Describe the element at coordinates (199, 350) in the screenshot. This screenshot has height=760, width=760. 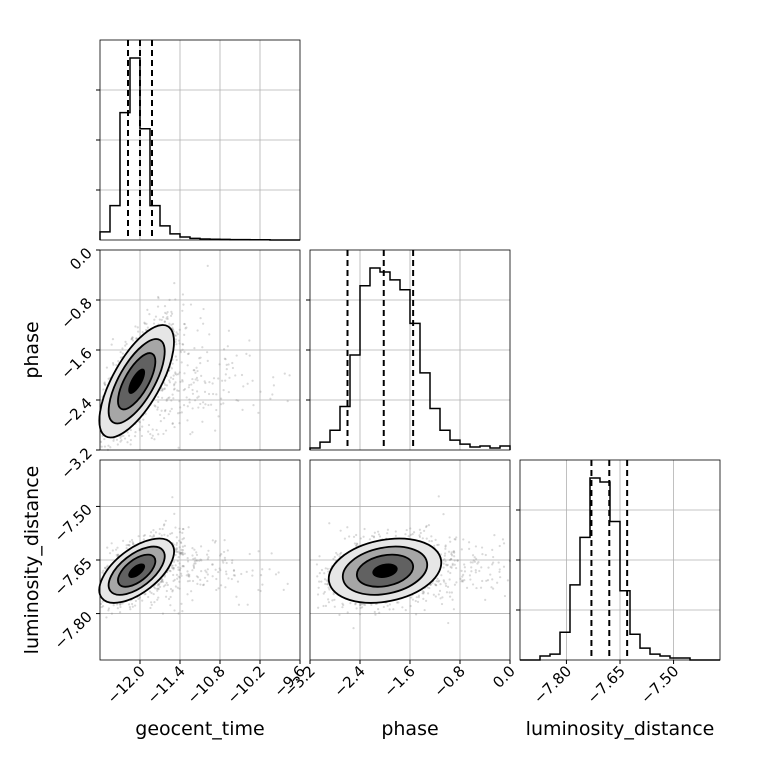
I see `pair-panel-geocent_time-phase` at that location.